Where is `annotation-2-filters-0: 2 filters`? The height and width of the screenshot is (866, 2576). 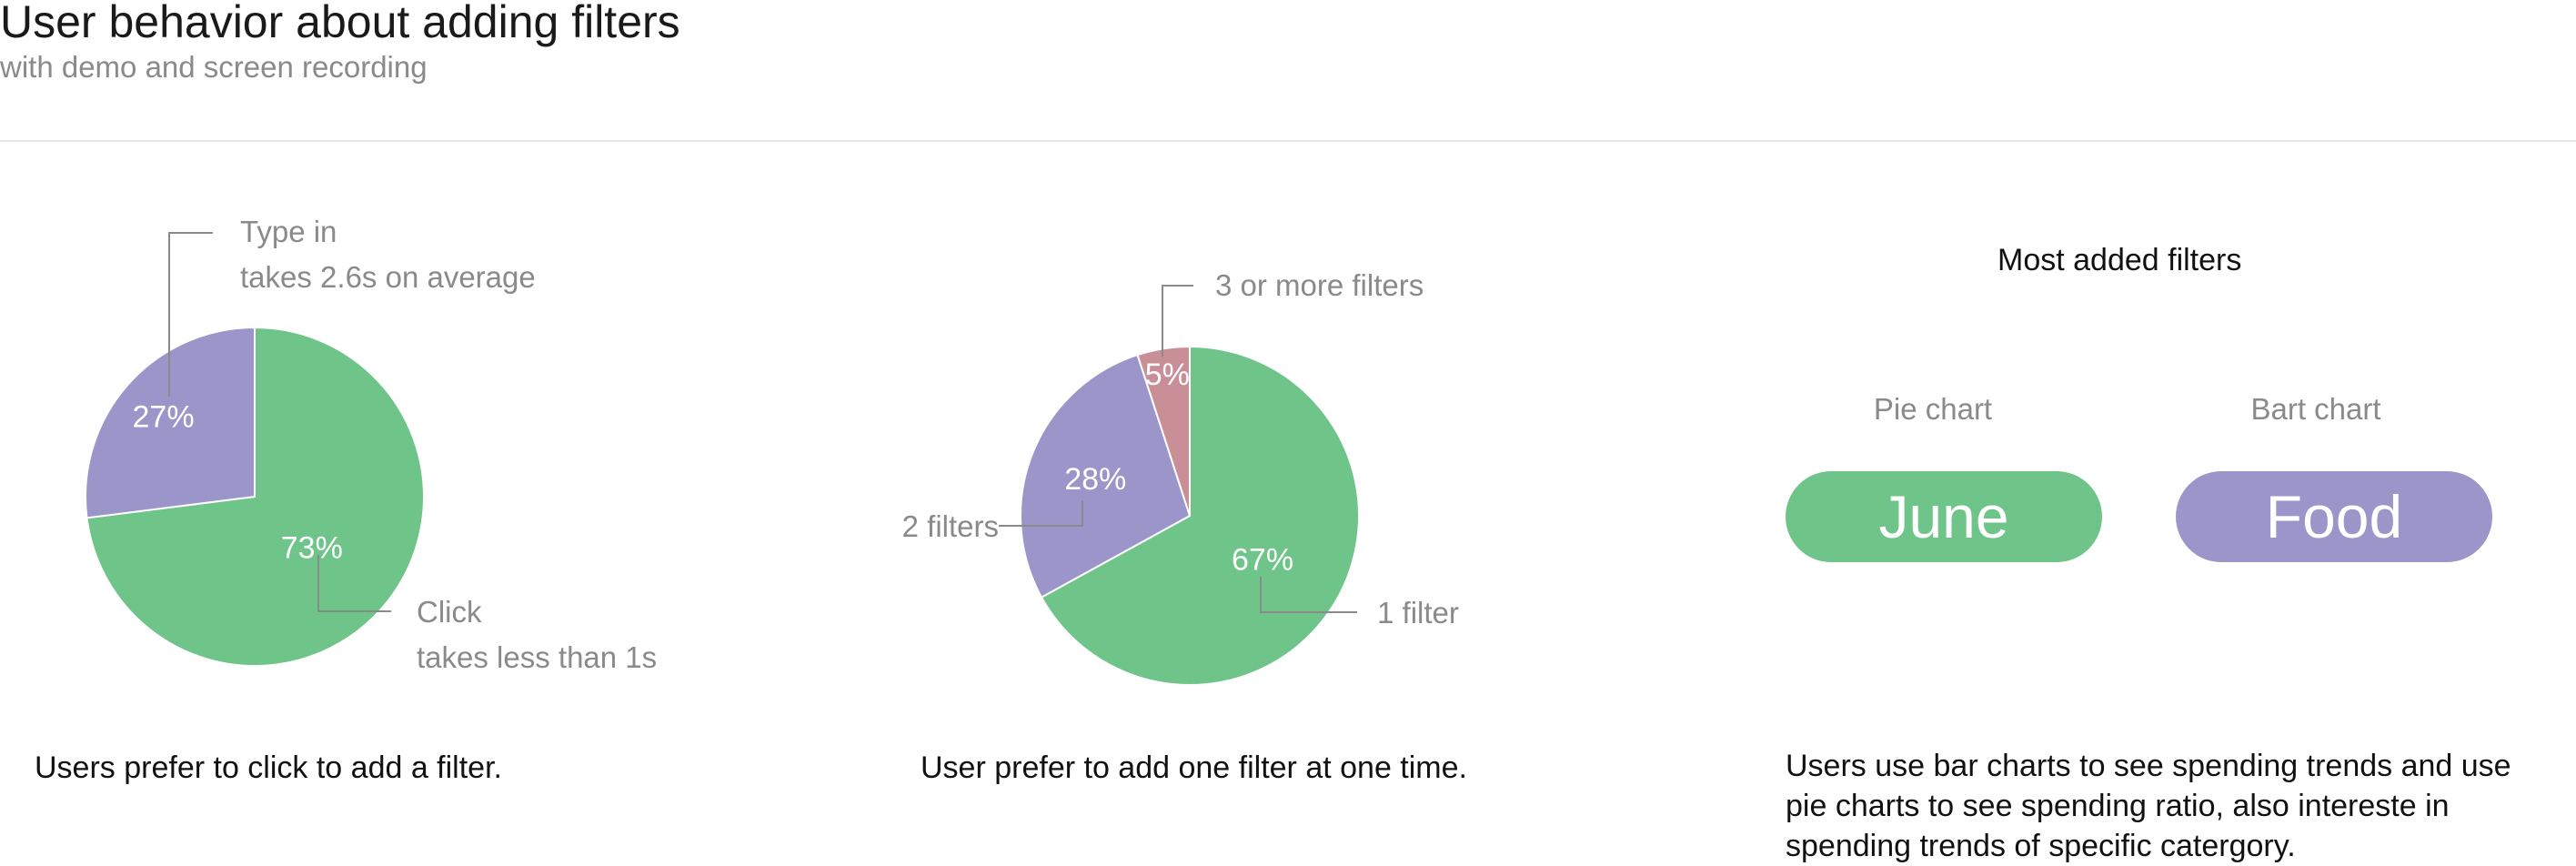
annotation-2-filters-0: 2 filters is located at coordinates (950, 526).